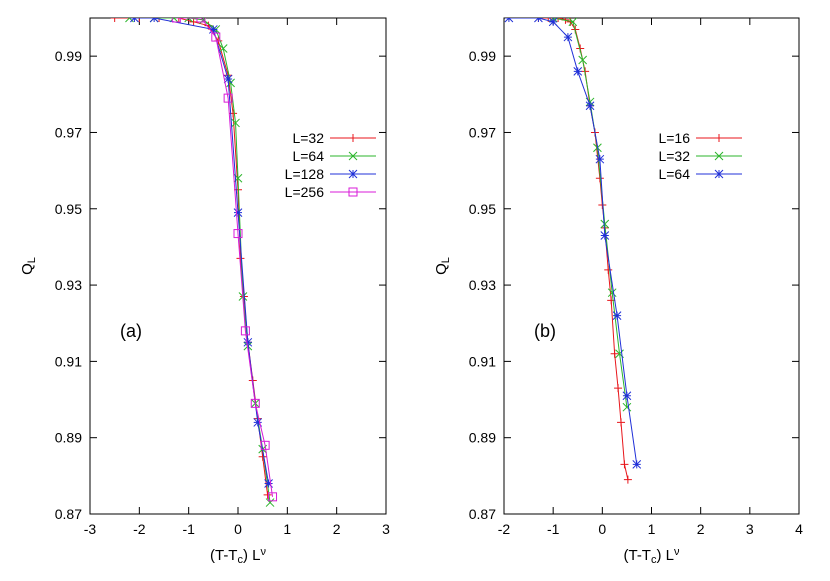 The width and height of the screenshot is (830, 581). What do you see at coordinates (482, 438) in the screenshot?
I see `y-tick-label: 0.89` at bounding box center [482, 438].